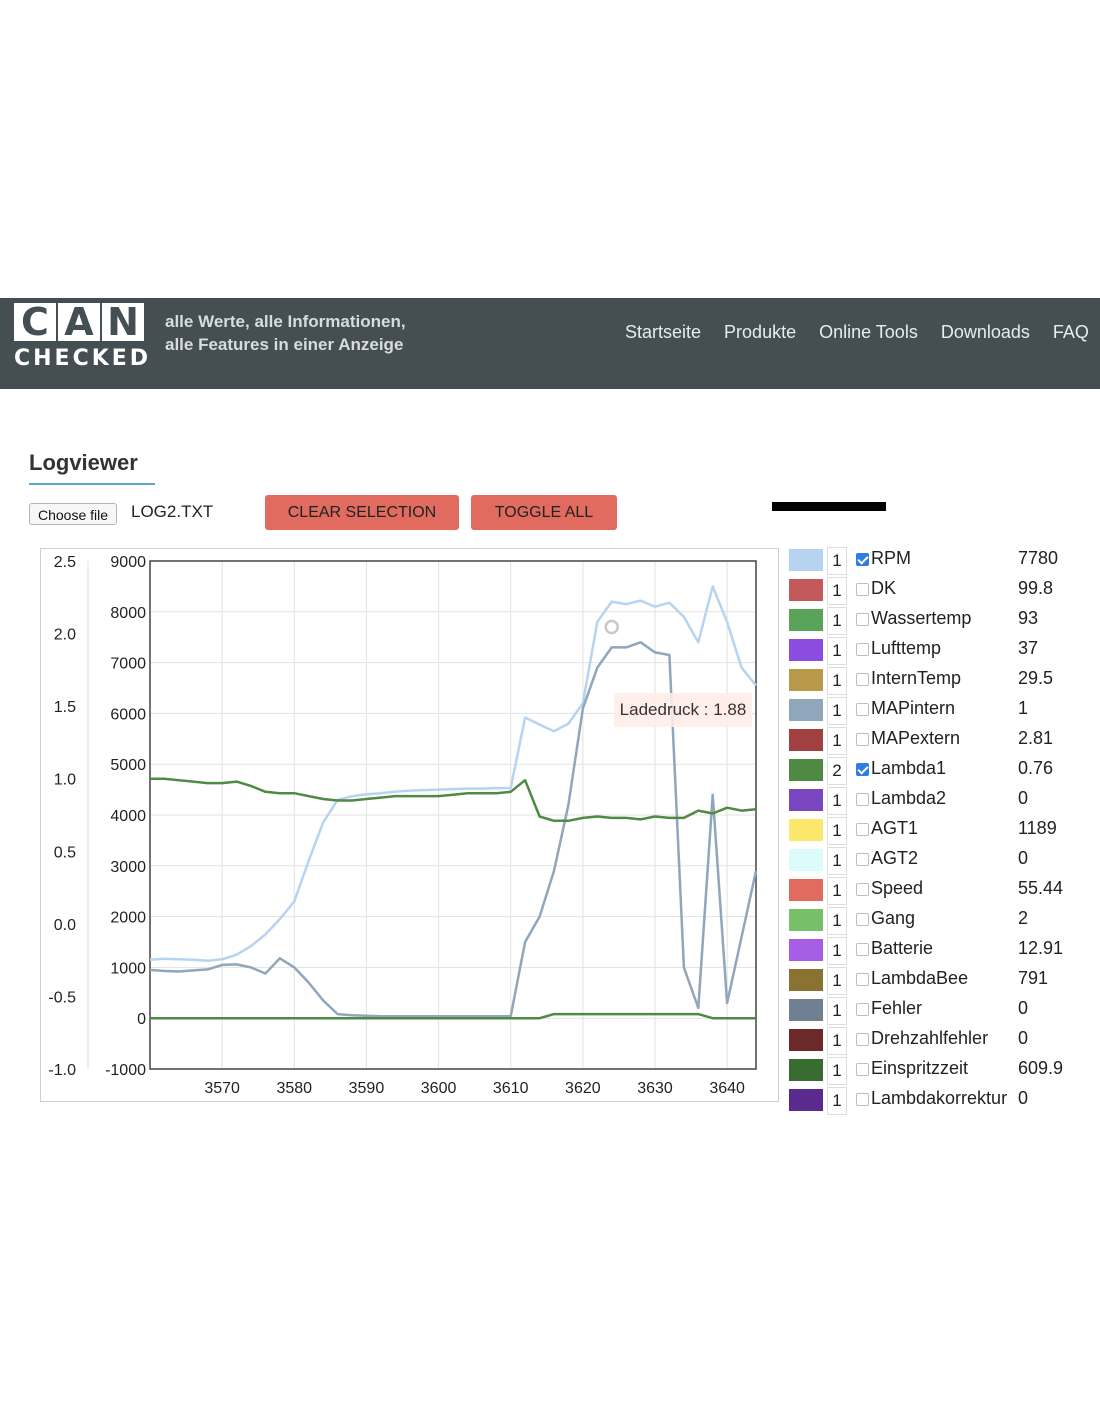  What do you see at coordinates (83, 462) in the screenshot?
I see `page-title: Logviewer` at bounding box center [83, 462].